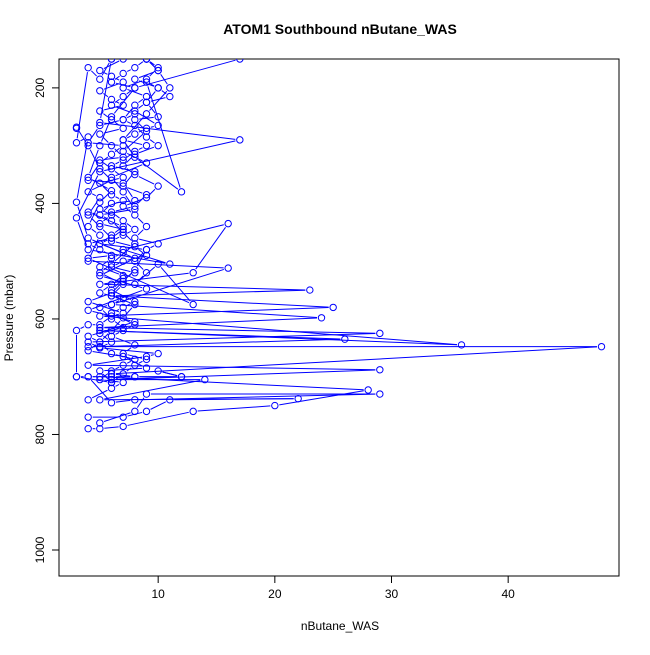 The image size is (650, 655). I want to click on x-axis-label: nButane_WAS, so click(340, 626).